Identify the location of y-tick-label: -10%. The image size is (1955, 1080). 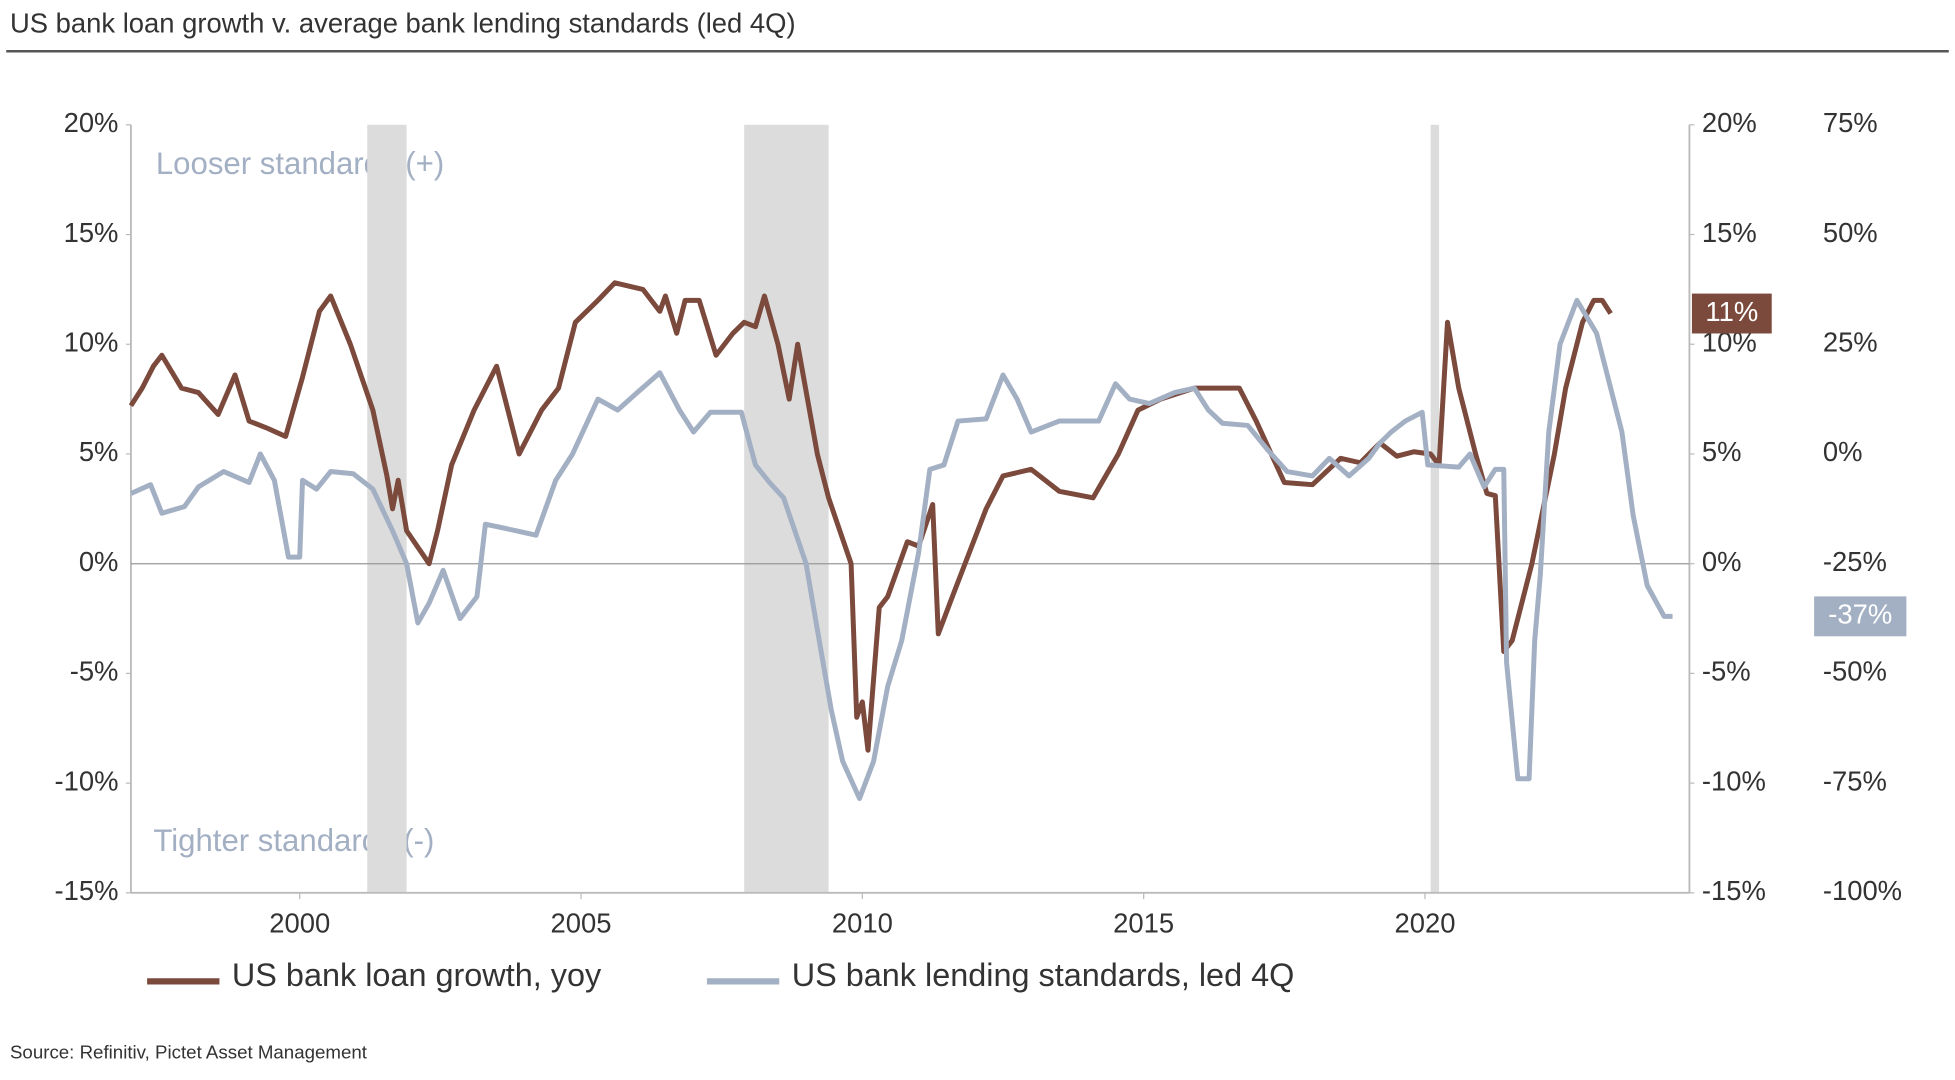
(86, 780).